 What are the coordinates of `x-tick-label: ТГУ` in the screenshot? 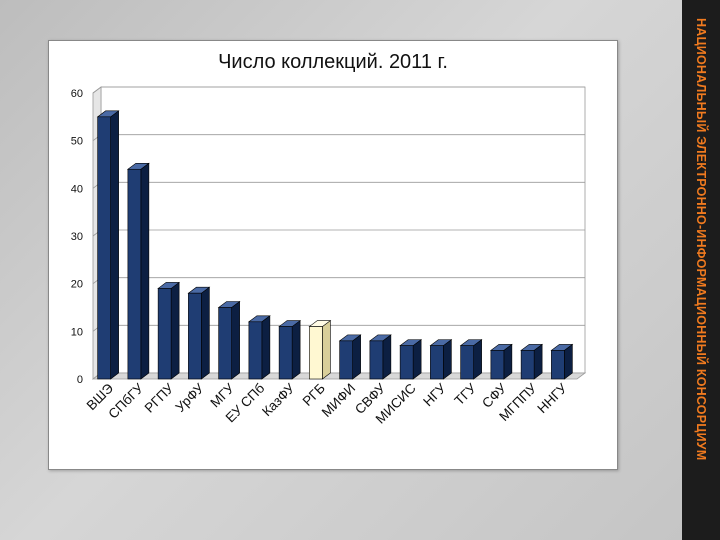 It's located at (466, 394).